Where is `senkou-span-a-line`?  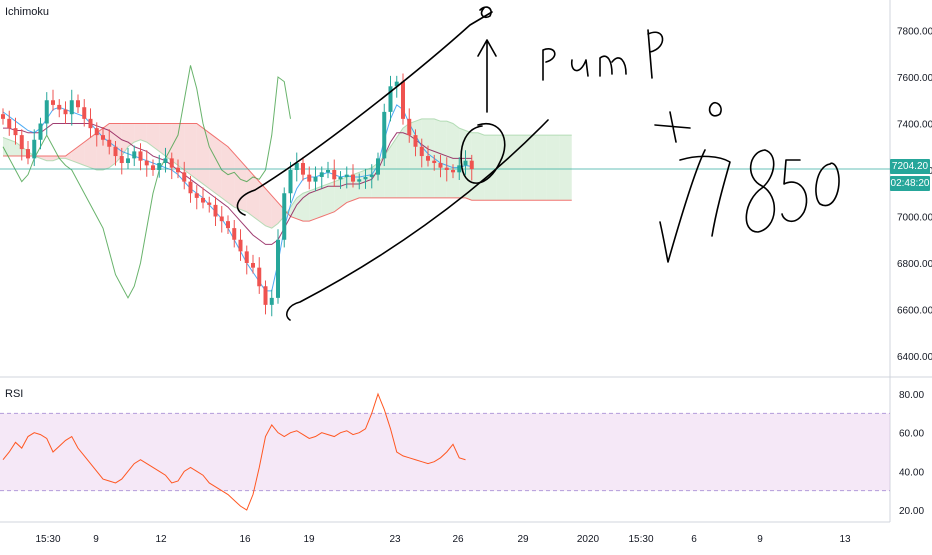 senkou-span-a-line is located at coordinates (287, 173).